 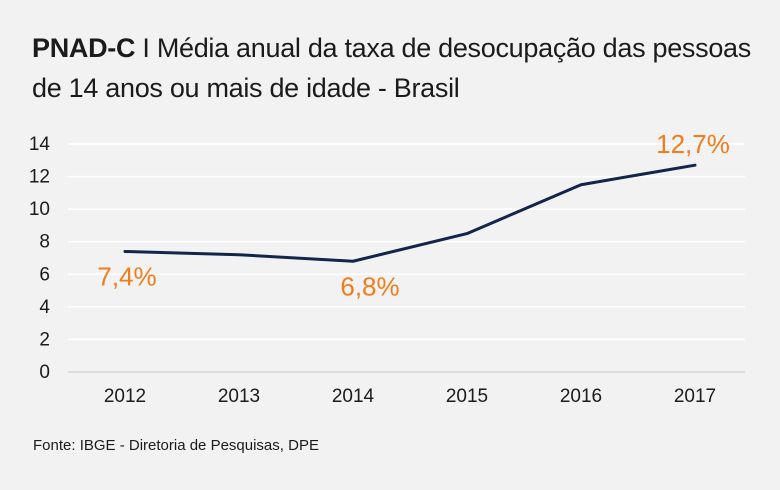 I want to click on x-tick-label: 2016, so click(x=581, y=396).